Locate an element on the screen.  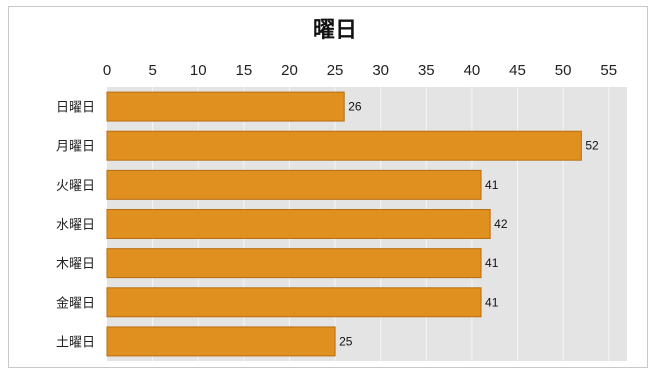
x-tick-label: 35 is located at coordinates (426, 70).